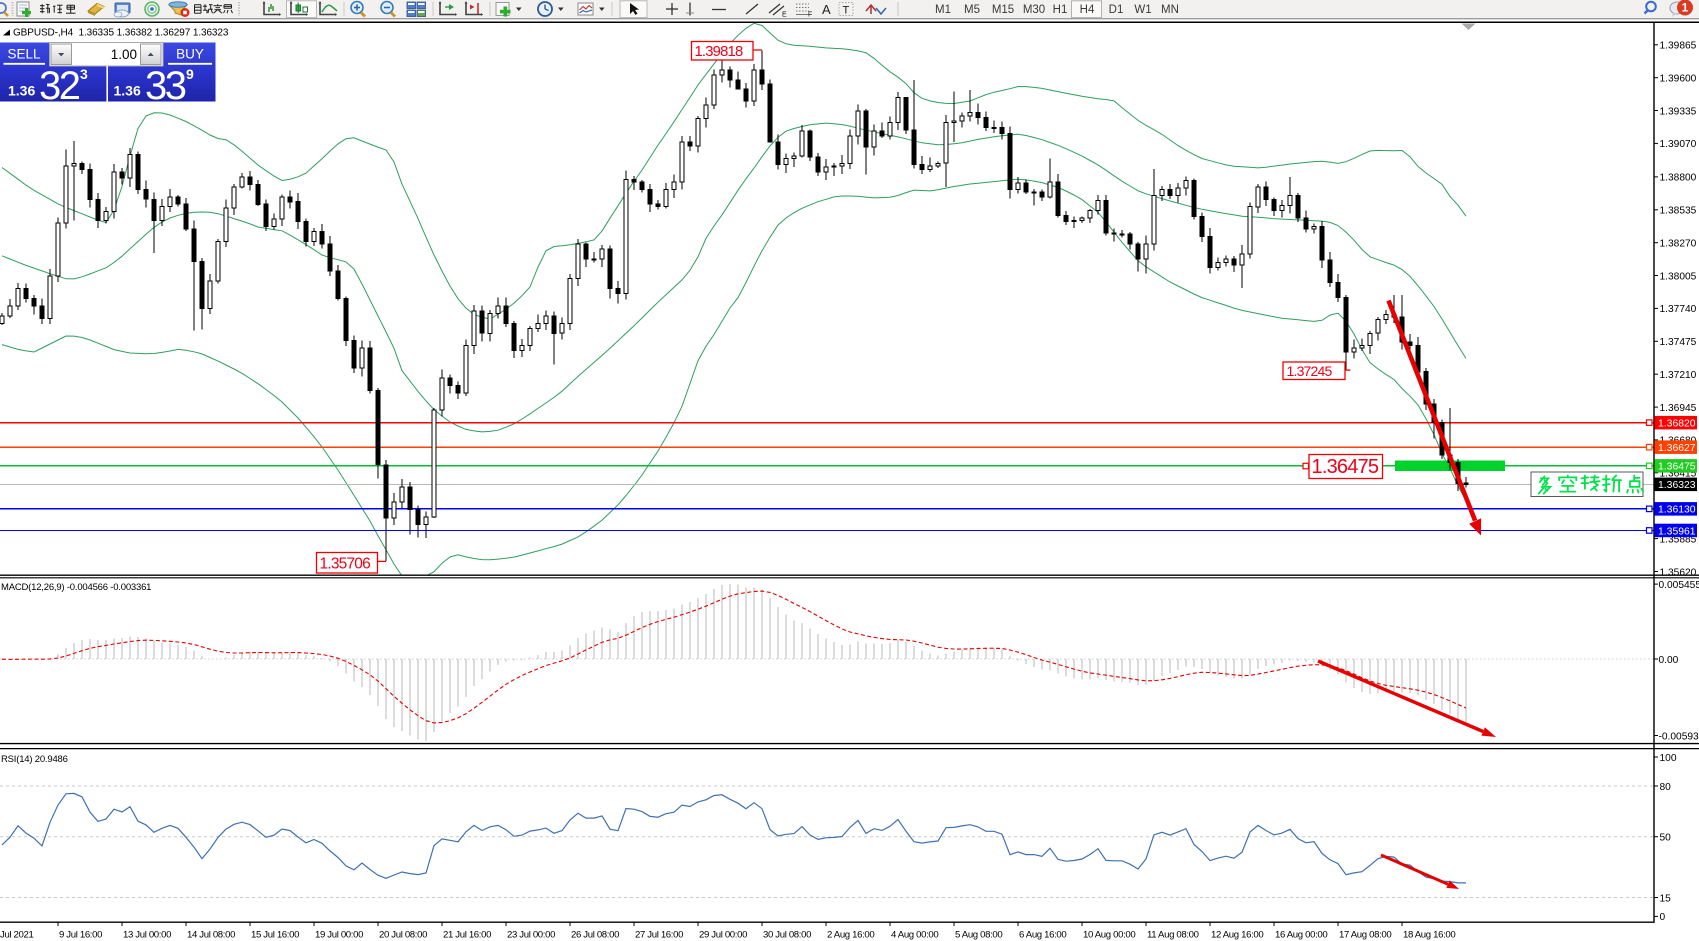 This screenshot has width=1699, height=941. Describe the element at coordinates (1678, 178) in the screenshot. I see `svg-text: 1.38800` at that location.